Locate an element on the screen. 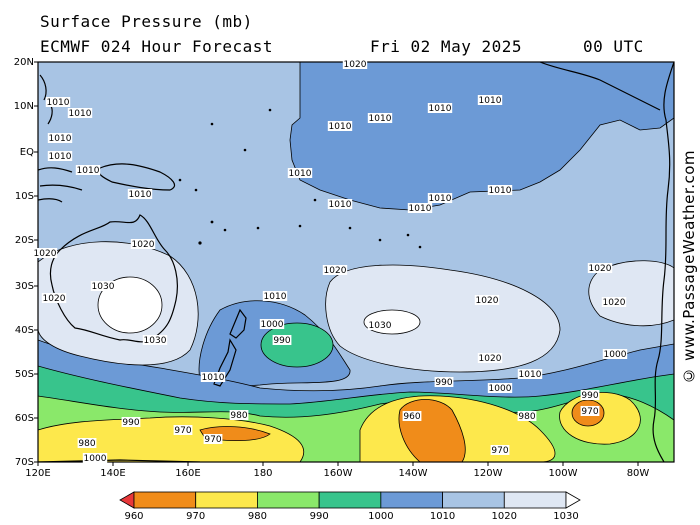 The image size is (700, 525). latitude-label: 10N is located at coordinates (24, 106).